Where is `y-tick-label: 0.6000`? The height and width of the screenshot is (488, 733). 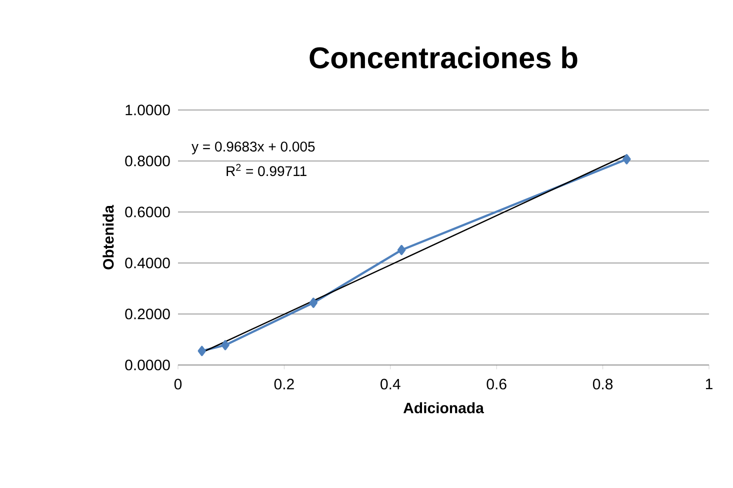 y-tick-label: 0.6000 is located at coordinates (147, 212).